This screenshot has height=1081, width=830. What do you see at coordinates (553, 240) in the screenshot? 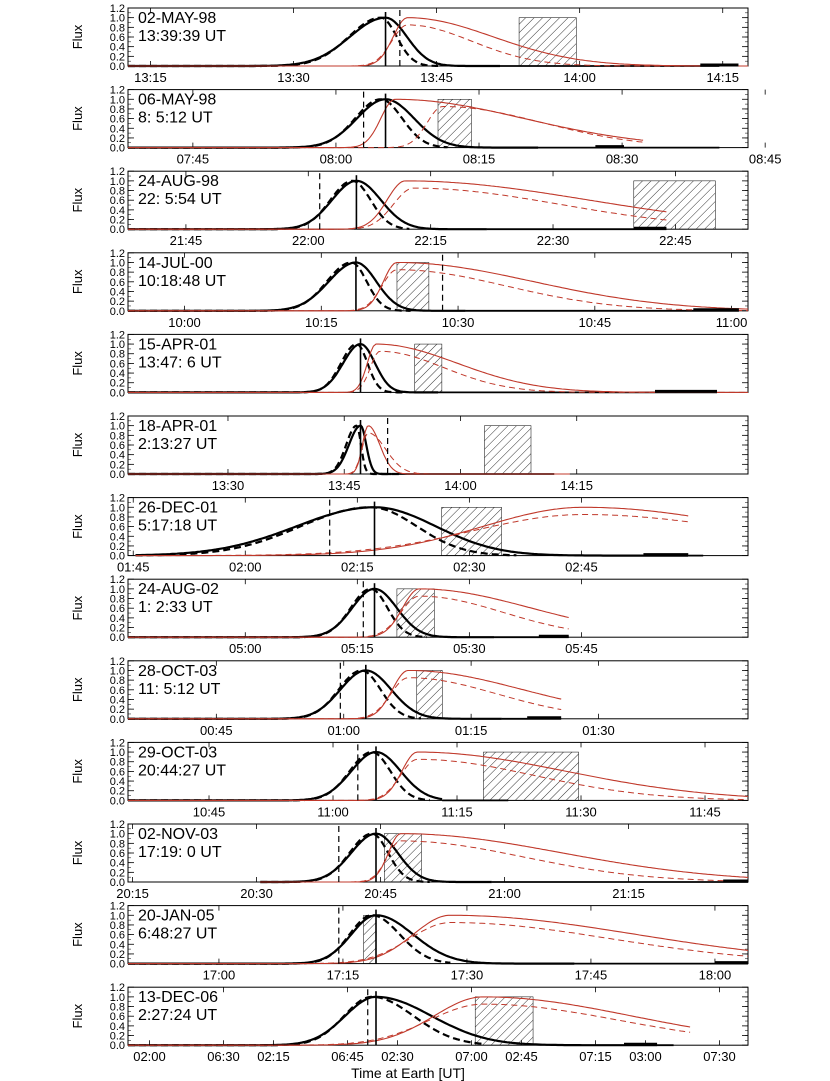
I see `x-tick-label: 22:30` at bounding box center [553, 240].